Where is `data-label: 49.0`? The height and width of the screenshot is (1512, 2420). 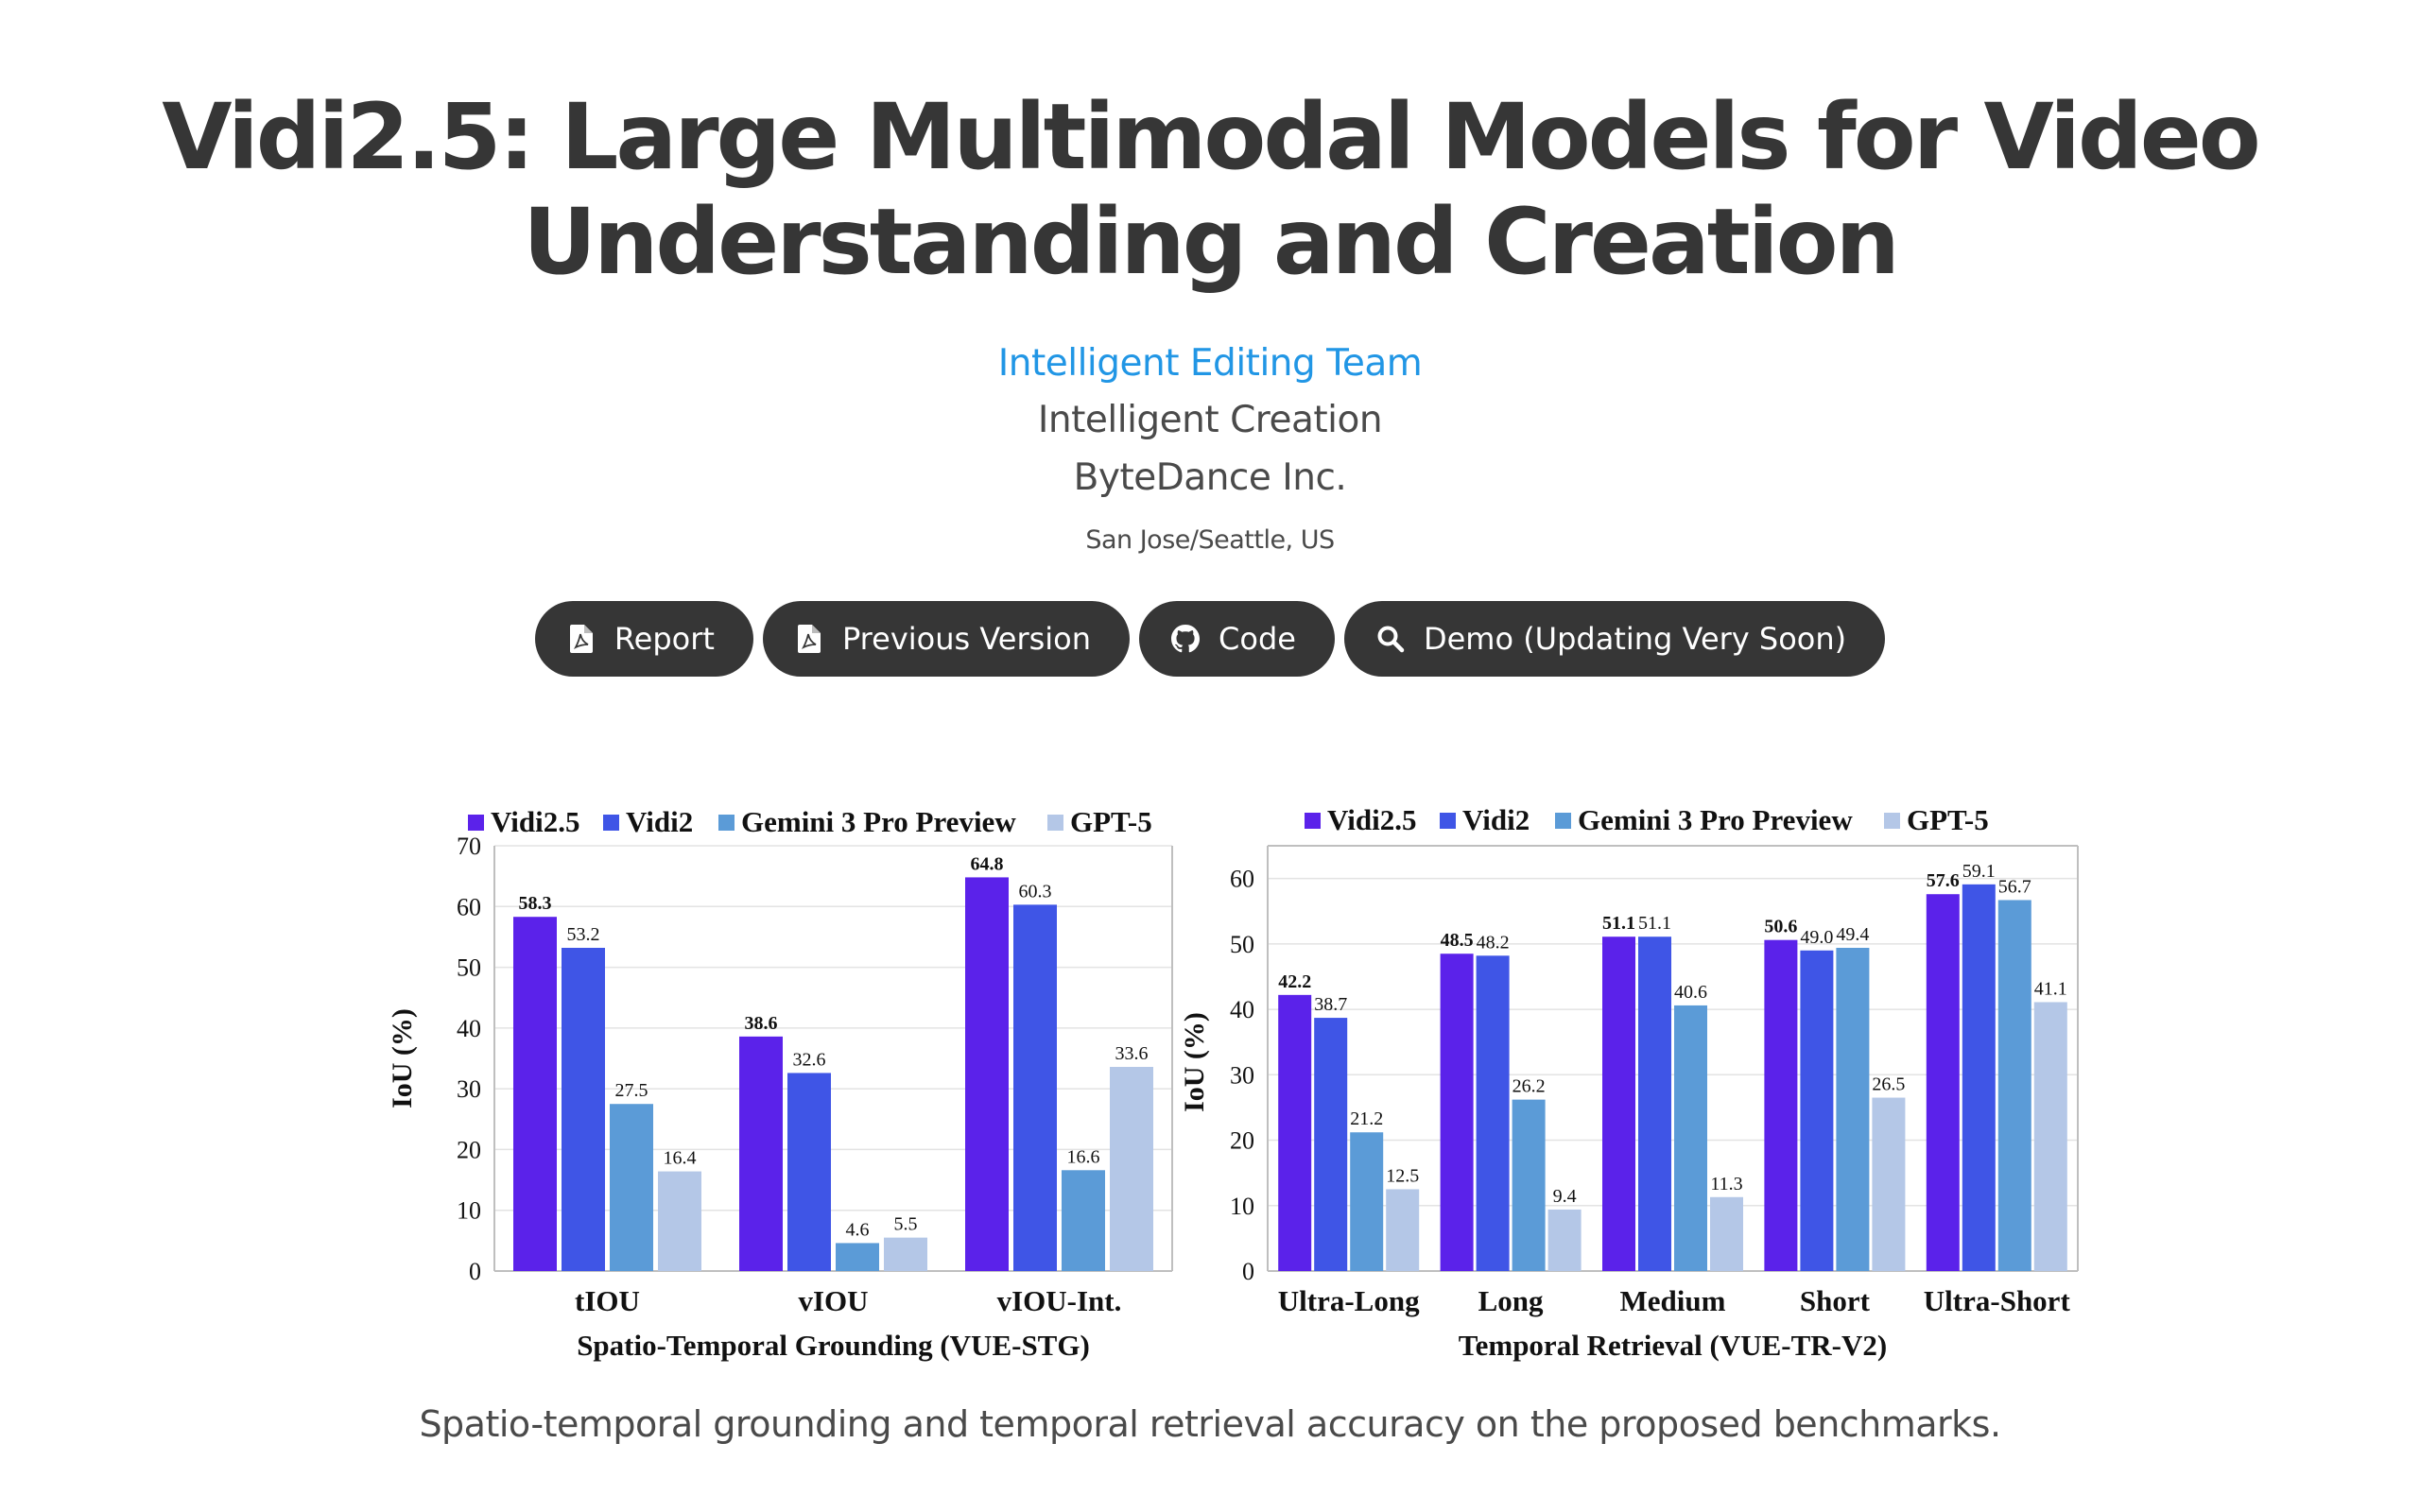
data-label: 49.0 is located at coordinates (1816, 937).